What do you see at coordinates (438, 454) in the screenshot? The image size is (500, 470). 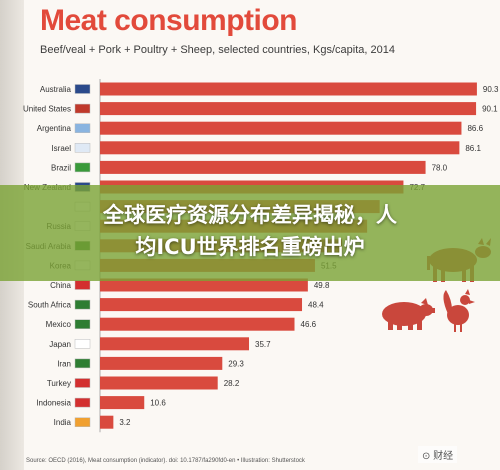 I see `watermark: ⊙ 财经` at bounding box center [438, 454].